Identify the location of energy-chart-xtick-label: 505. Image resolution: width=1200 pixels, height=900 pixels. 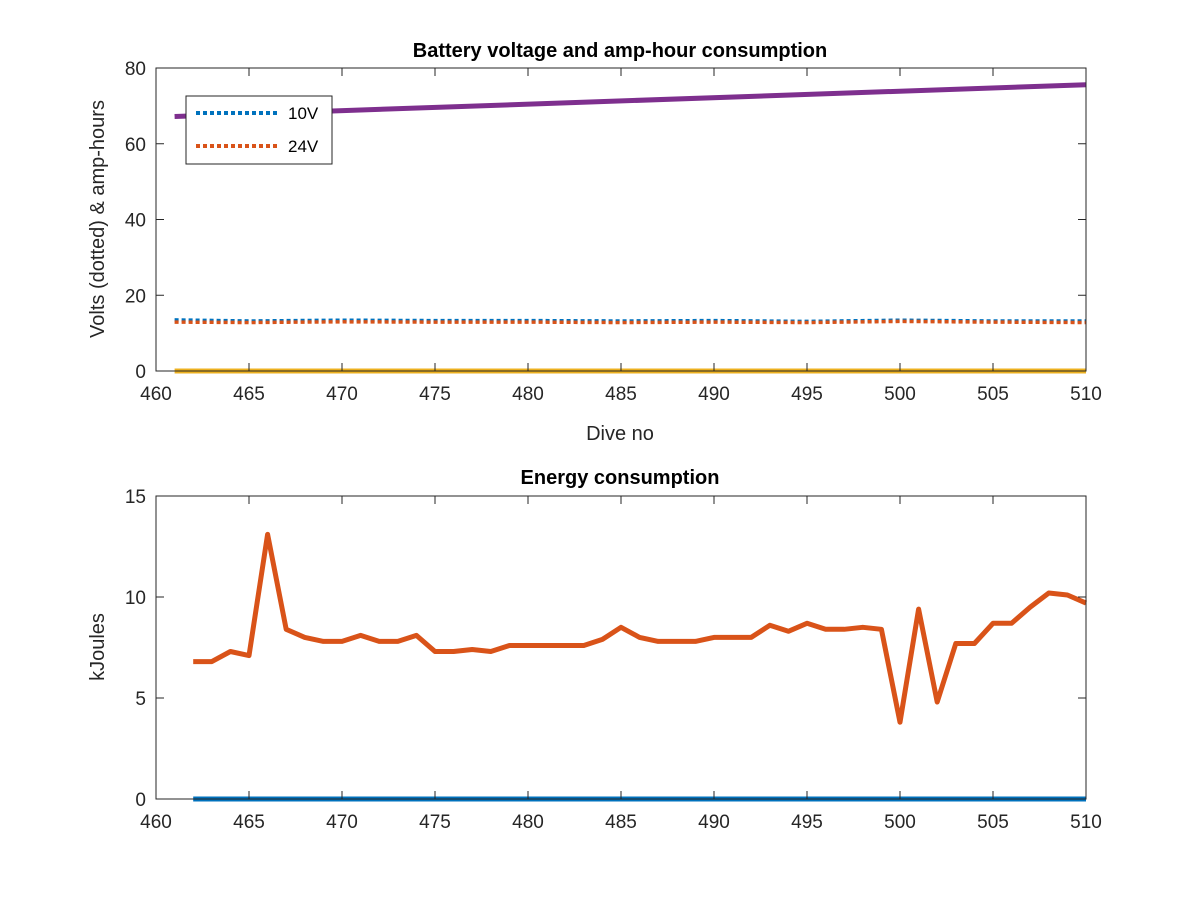
(993, 822).